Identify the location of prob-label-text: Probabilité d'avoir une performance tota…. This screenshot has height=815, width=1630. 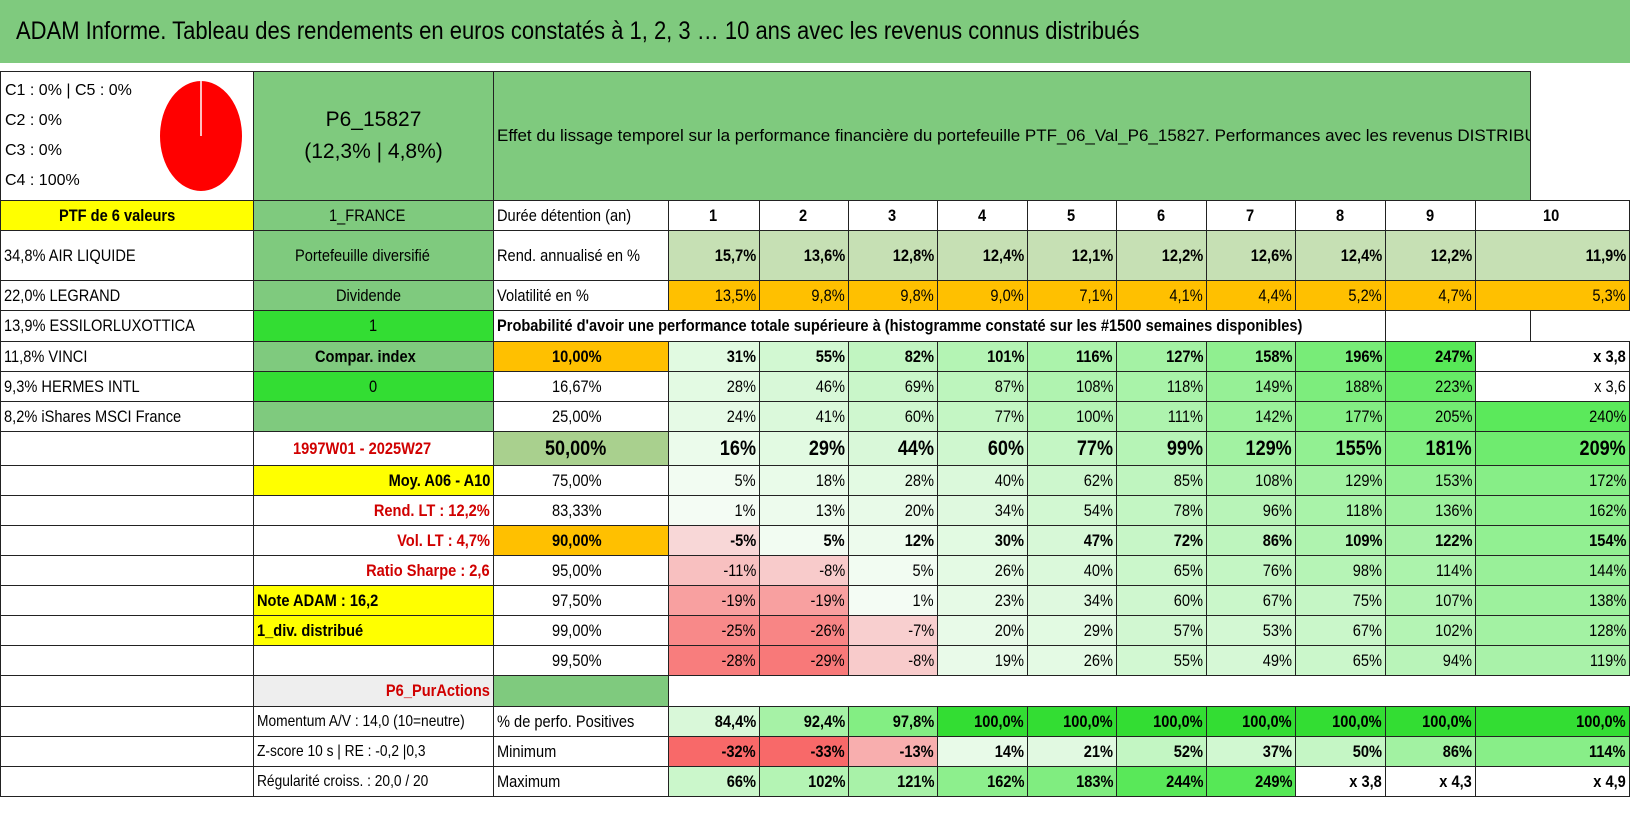
(900, 325).